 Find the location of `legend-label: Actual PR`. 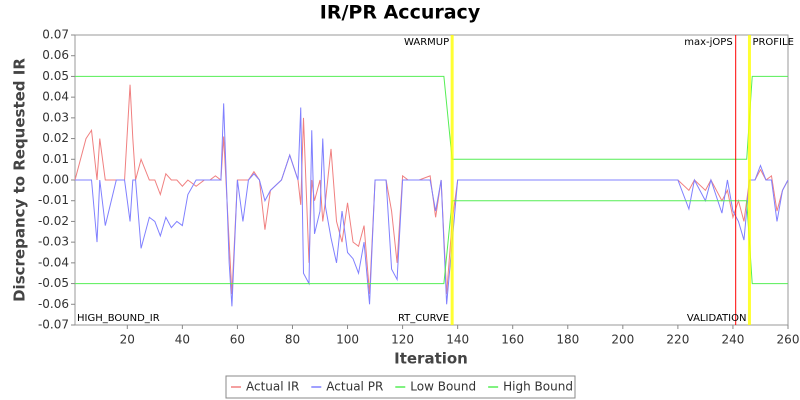

legend-label: Actual PR is located at coordinates (354, 387).